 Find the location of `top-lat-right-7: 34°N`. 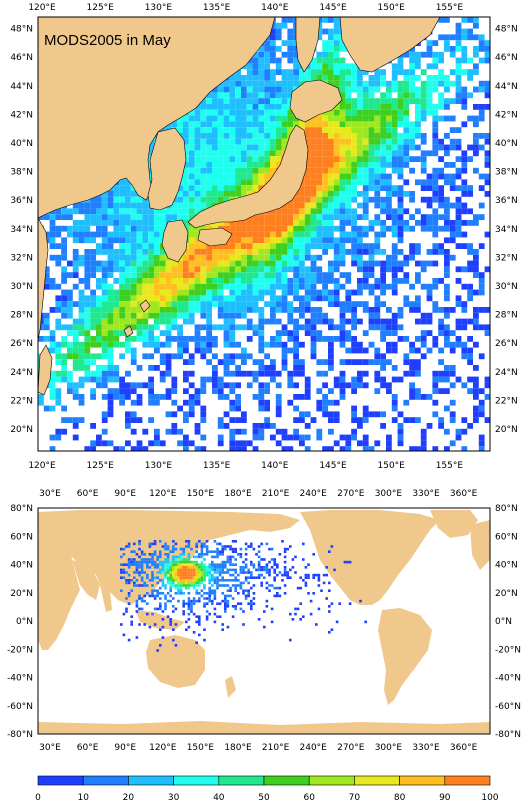

top-lat-right-7: 34°N is located at coordinates (506, 230).